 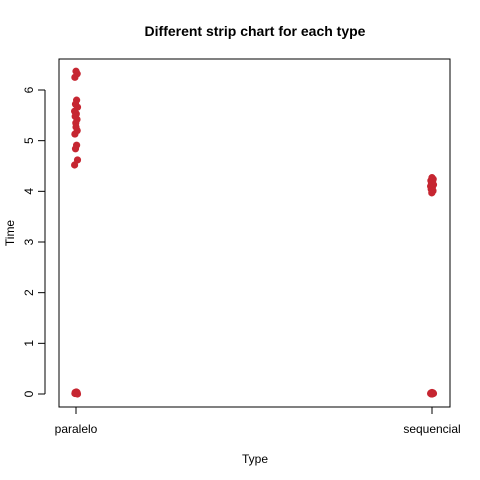 I want to click on y-tick-label: 3, so click(x=29, y=241).